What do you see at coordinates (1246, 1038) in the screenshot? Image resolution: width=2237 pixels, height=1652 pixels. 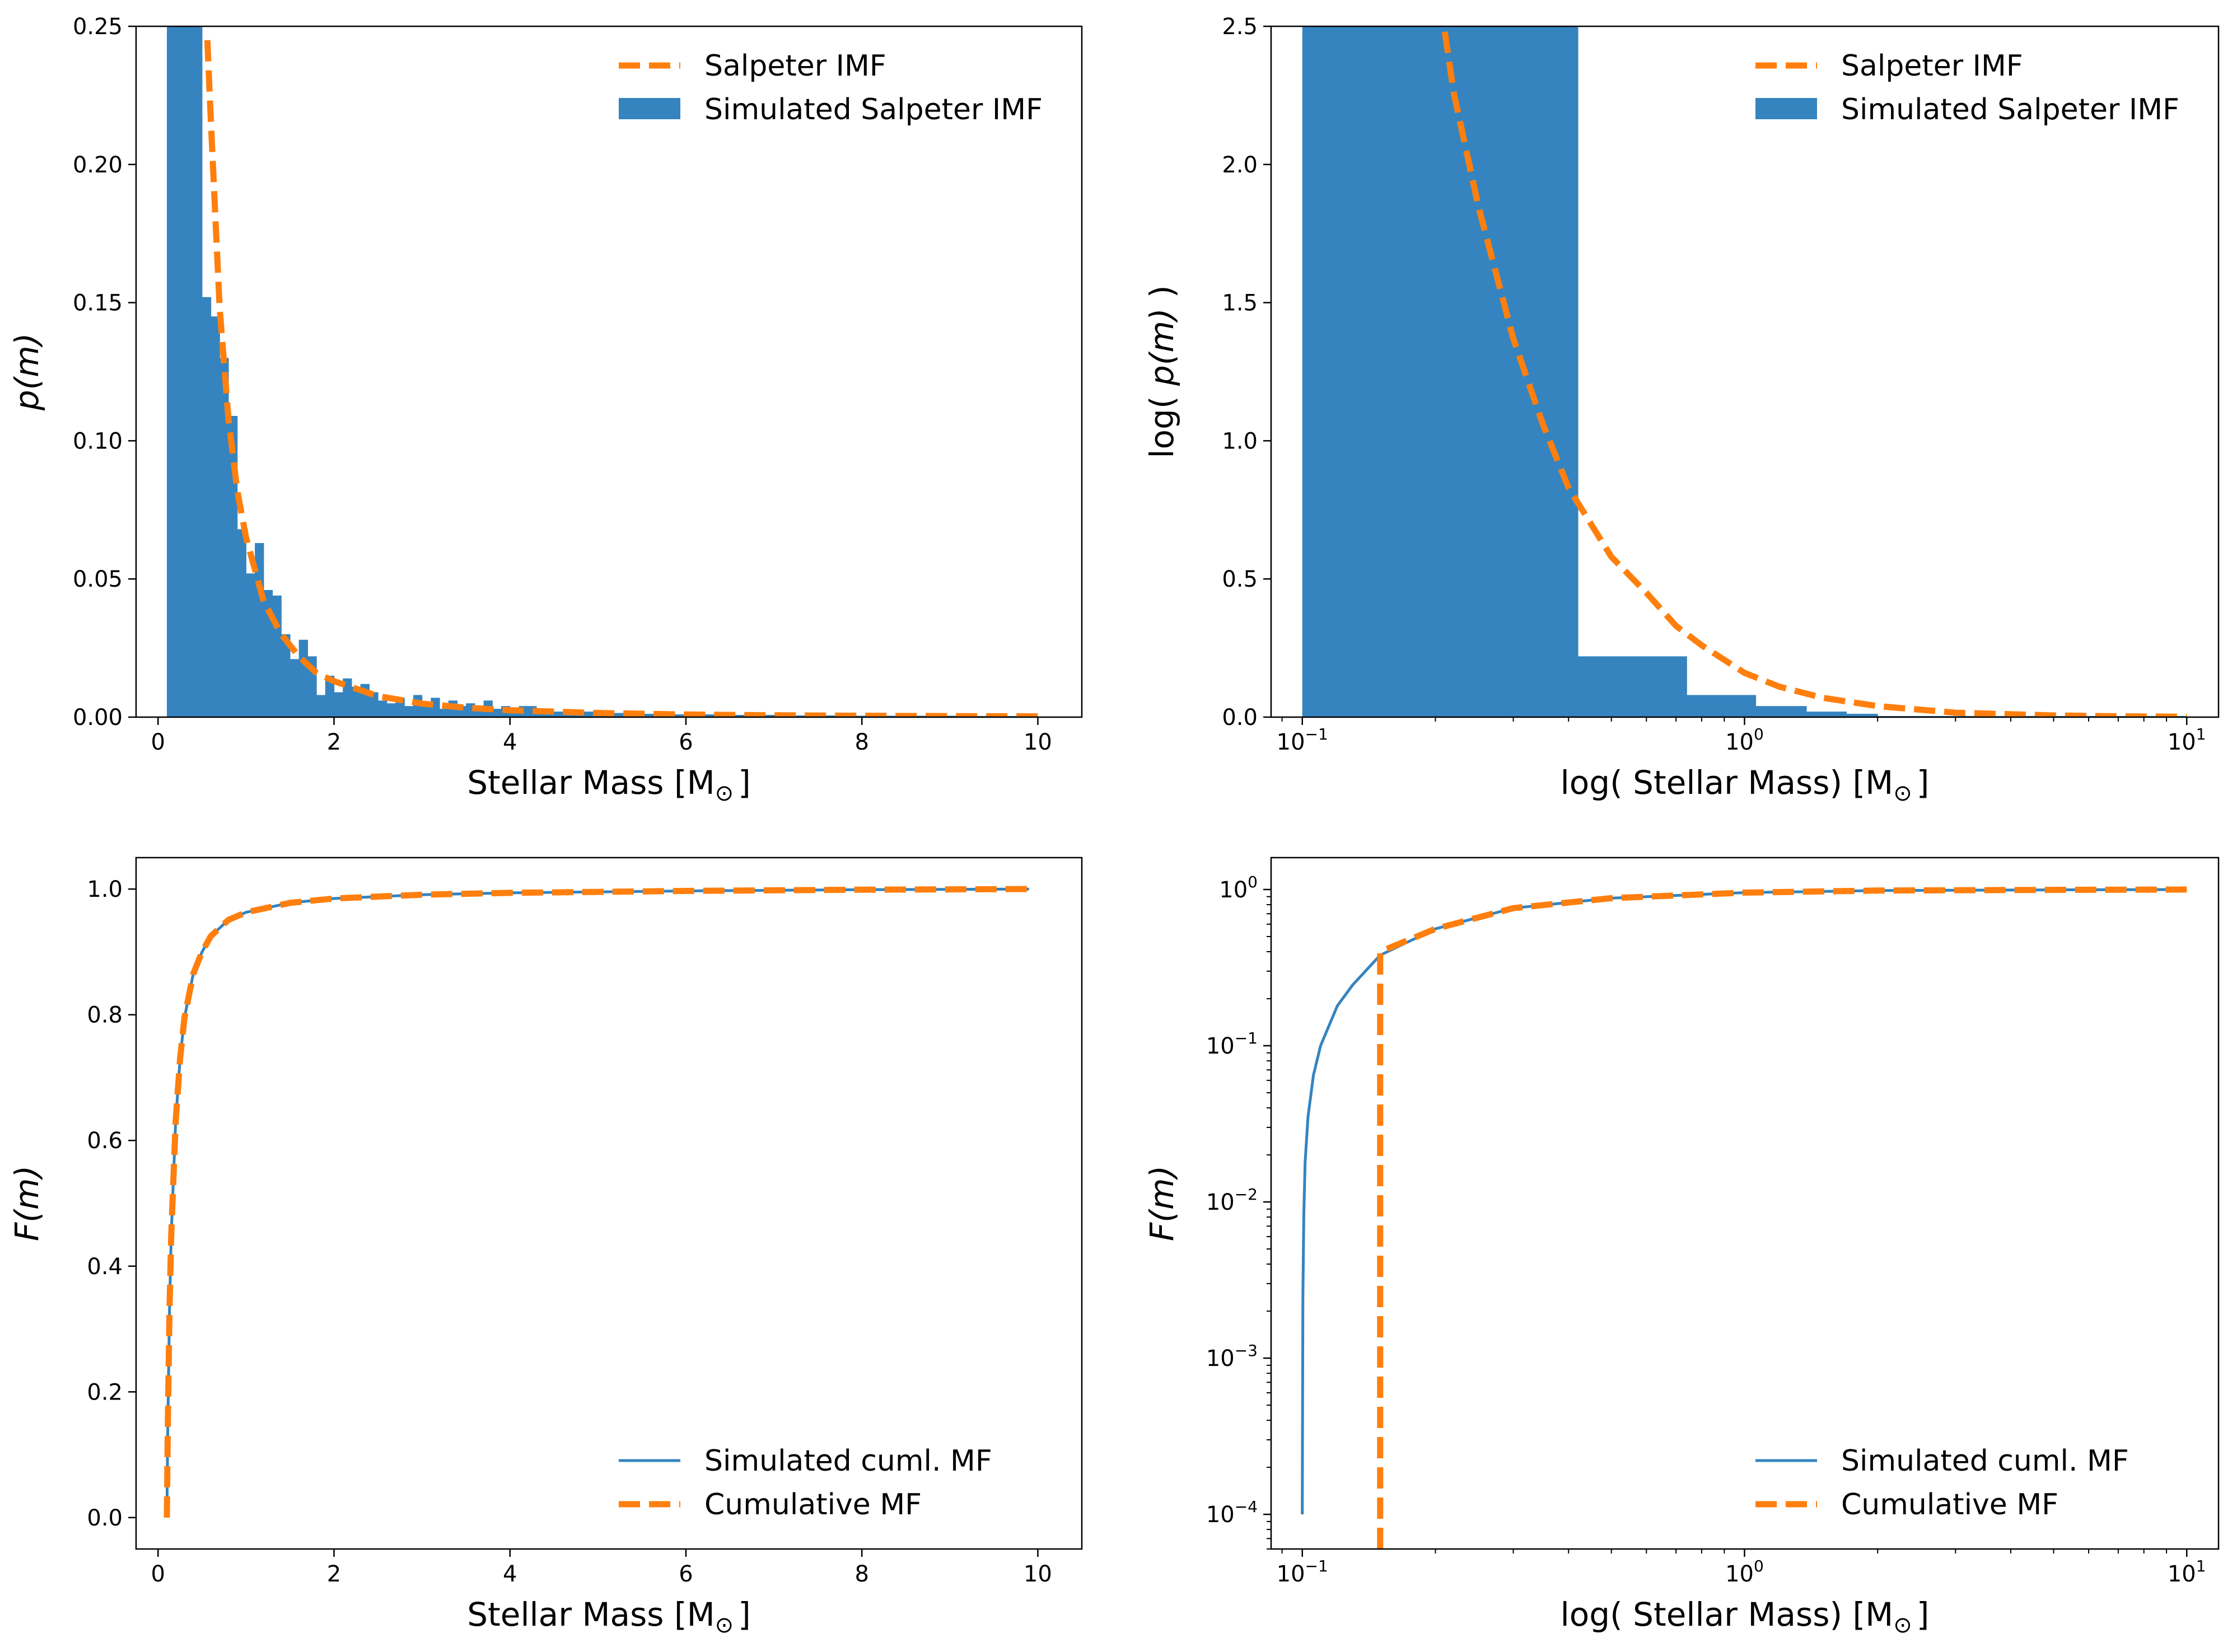 I see `y-tick-exponent: −1` at bounding box center [1246, 1038].